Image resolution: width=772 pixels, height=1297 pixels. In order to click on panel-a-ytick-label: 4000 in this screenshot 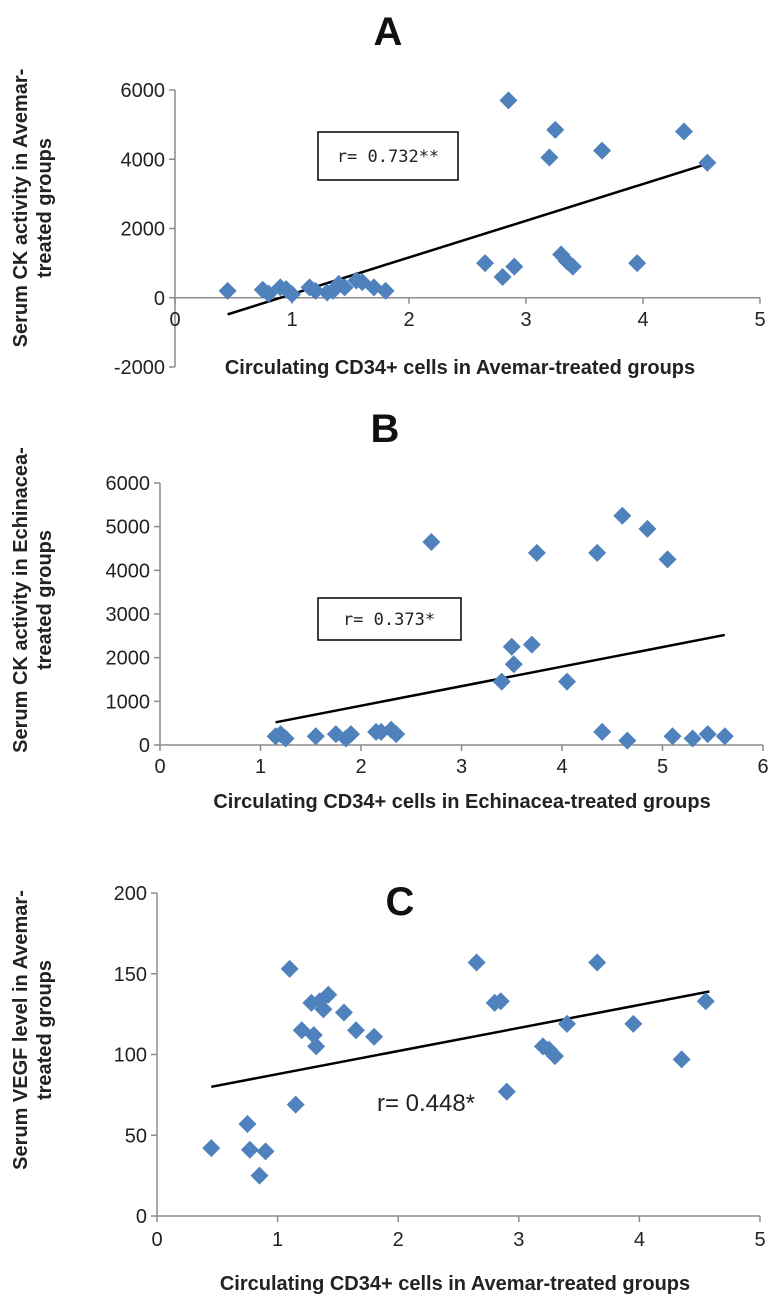, I will do `click(143, 160)`.